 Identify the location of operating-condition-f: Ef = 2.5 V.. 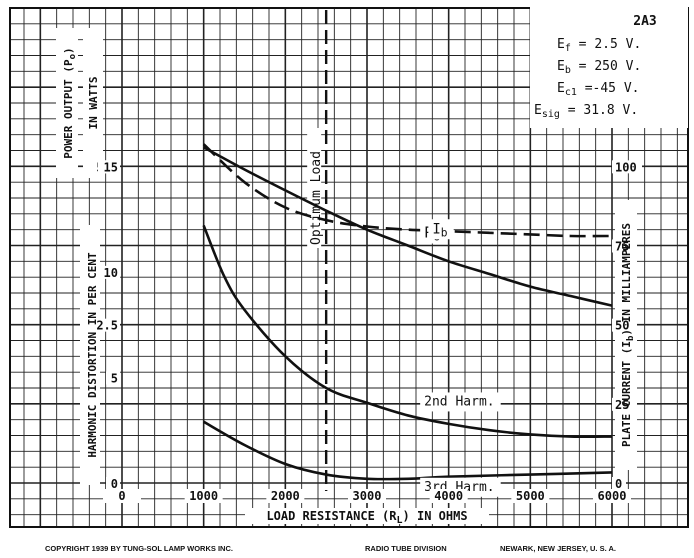
(599, 45).